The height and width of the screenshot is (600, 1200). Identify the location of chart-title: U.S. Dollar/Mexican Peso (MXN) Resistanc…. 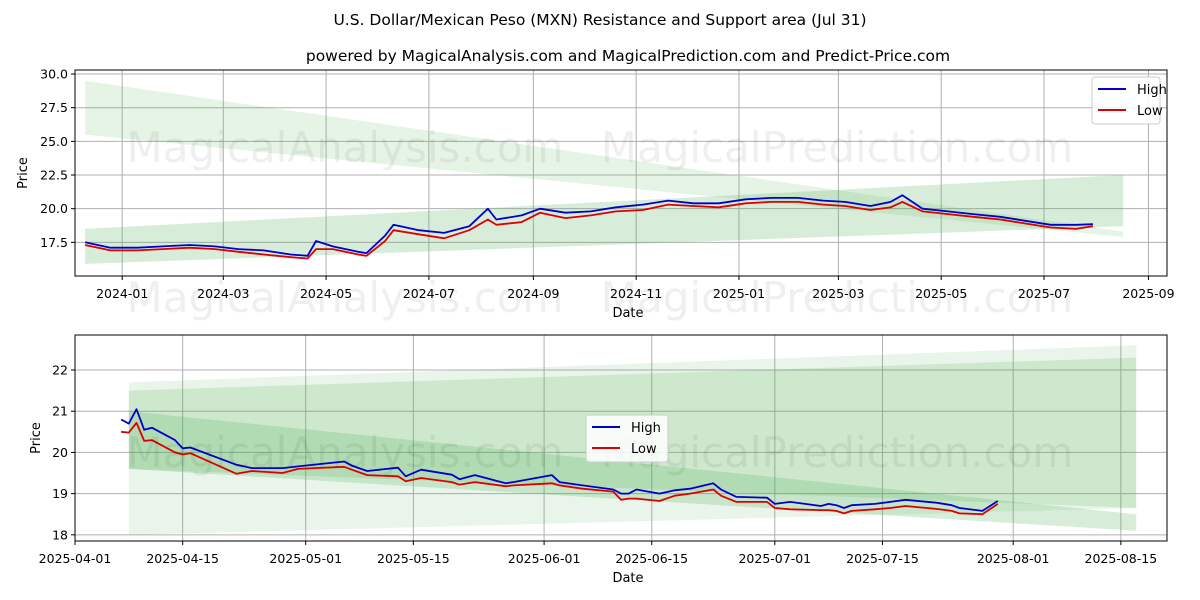
(599, 20).